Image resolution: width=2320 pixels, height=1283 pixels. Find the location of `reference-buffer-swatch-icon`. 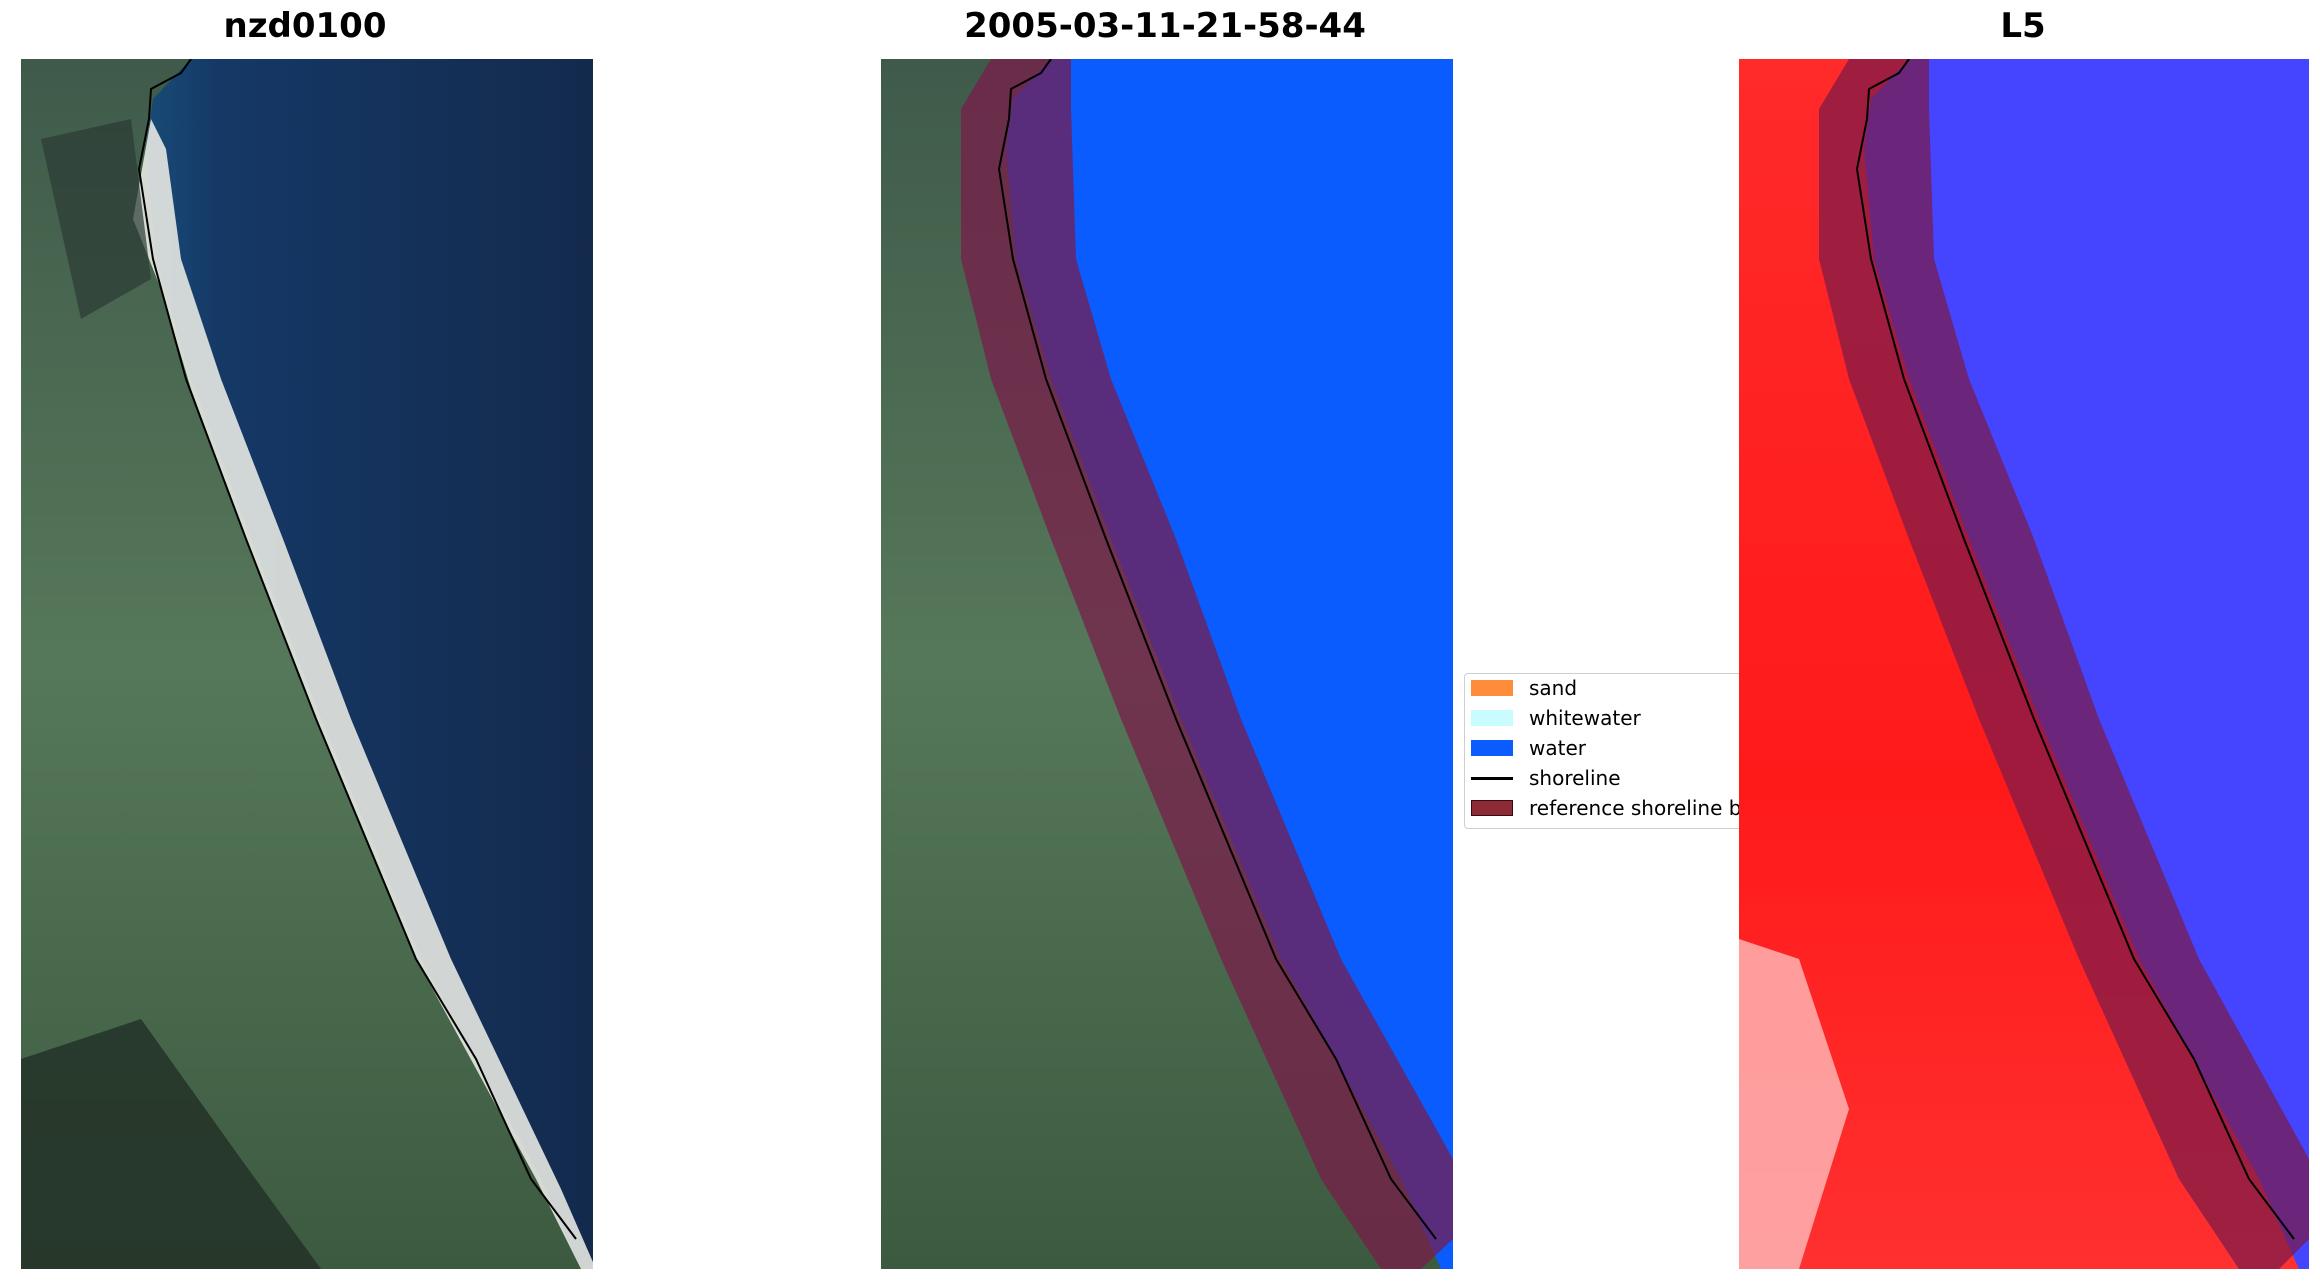

reference-buffer-swatch-icon is located at coordinates (1492, 808).